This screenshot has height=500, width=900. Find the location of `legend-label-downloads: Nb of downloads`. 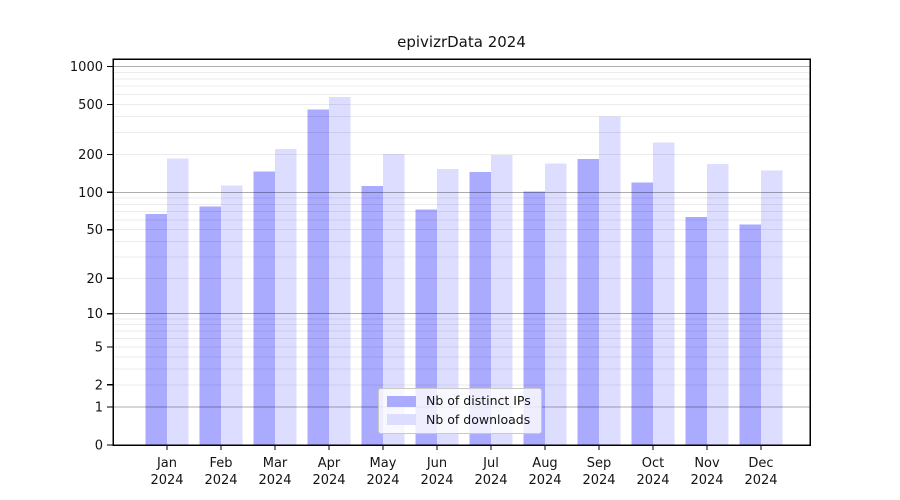

legend-label-downloads: Nb of downloads is located at coordinates (478, 419).